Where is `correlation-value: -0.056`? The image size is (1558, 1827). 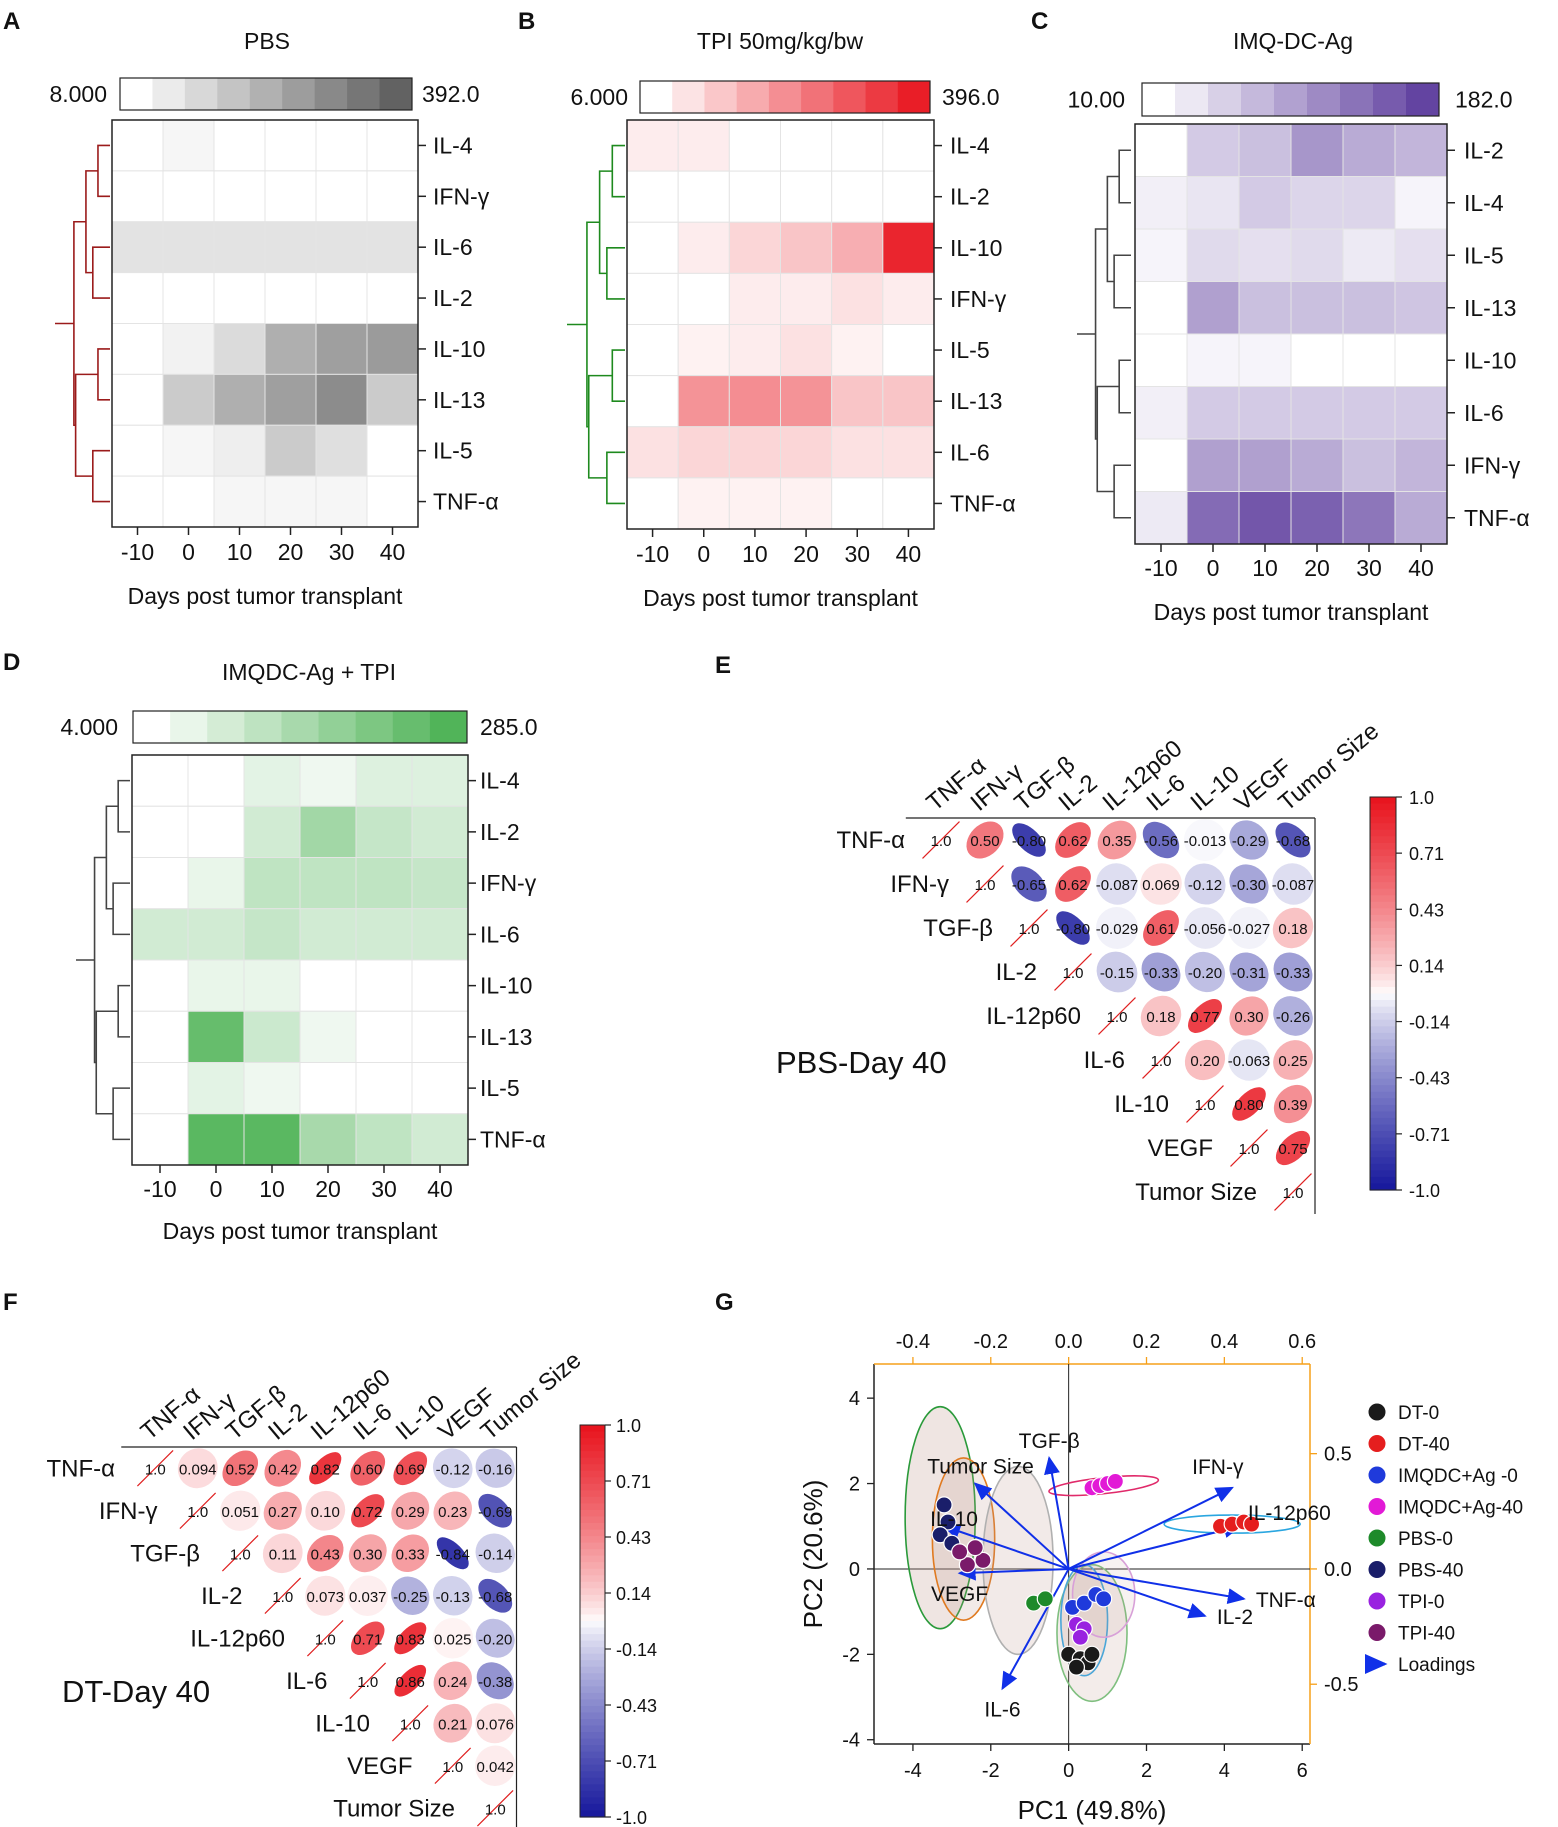
correlation-value: -0.056 is located at coordinates (1205, 929).